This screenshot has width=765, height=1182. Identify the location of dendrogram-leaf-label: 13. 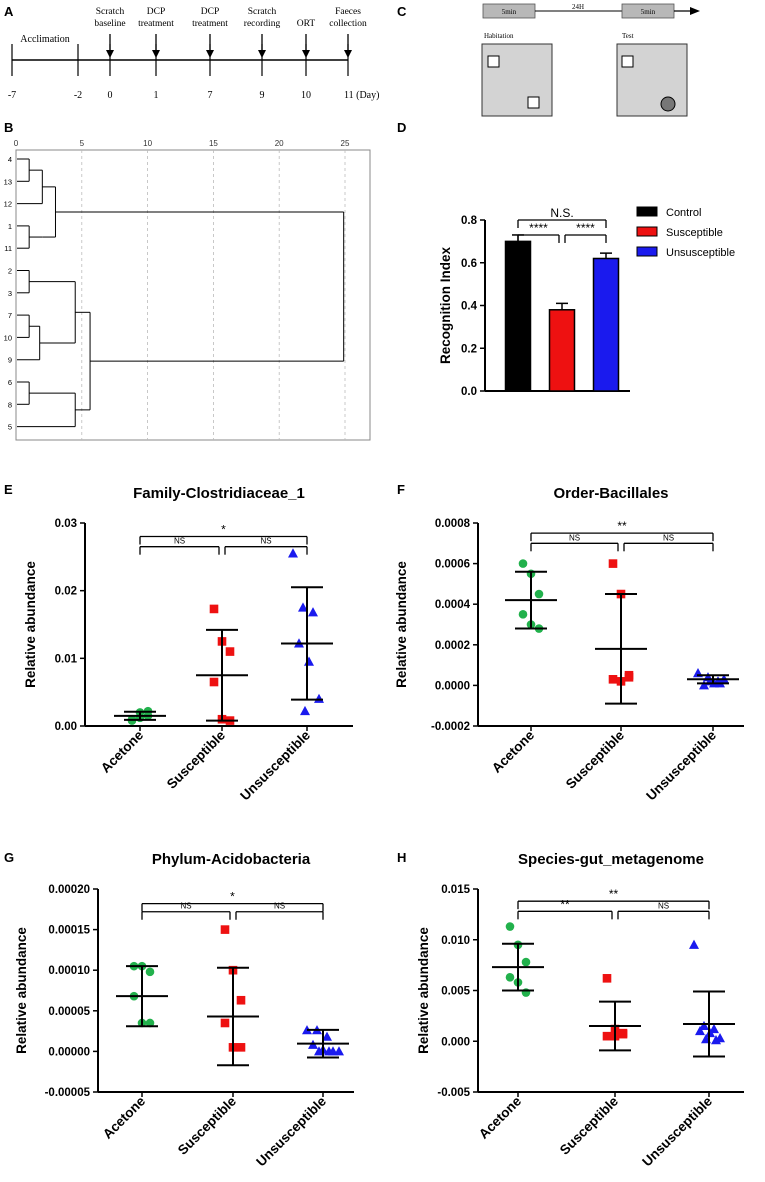
(8, 181).